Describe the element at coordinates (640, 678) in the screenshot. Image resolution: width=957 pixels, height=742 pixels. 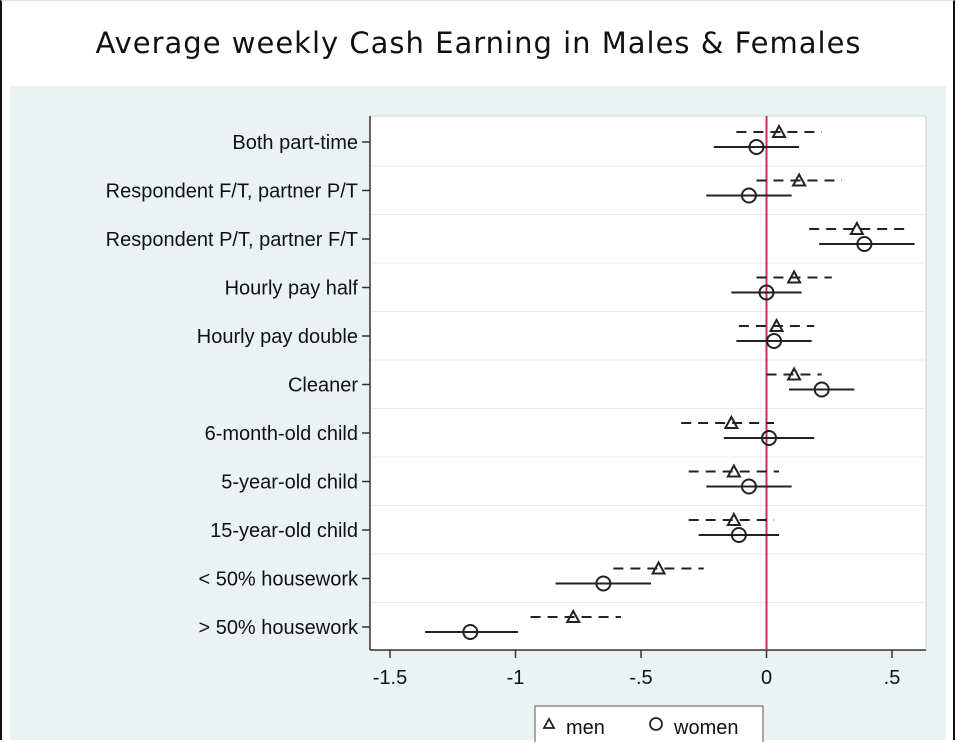
I see `x-tick-label: -.5` at that location.